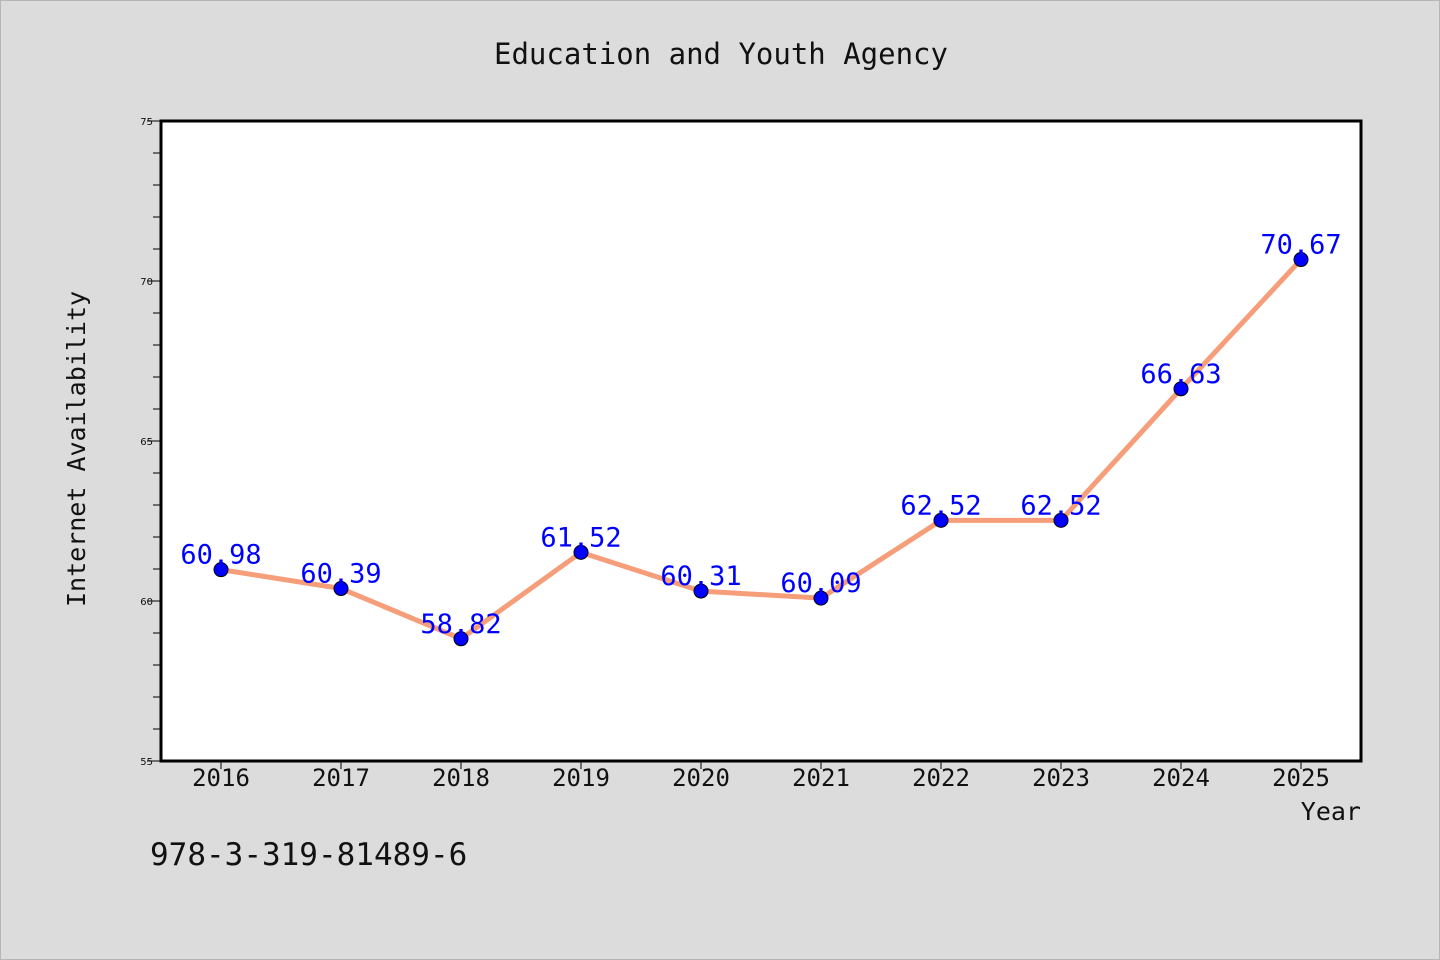 This screenshot has width=1440, height=960. Describe the element at coordinates (146, 442) in the screenshot. I see `y-tick-label: 65` at that location.